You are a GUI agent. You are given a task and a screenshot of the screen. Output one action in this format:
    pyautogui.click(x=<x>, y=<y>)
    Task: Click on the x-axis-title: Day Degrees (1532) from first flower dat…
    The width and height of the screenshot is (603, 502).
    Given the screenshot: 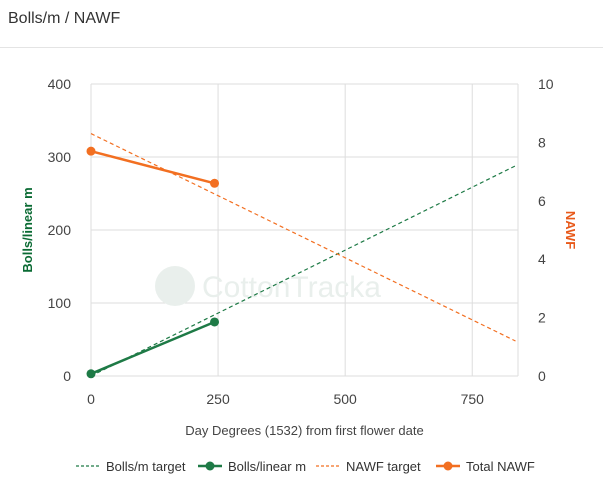 What is the action you would take?
    pyautogui.click(x=304, y=430)
    